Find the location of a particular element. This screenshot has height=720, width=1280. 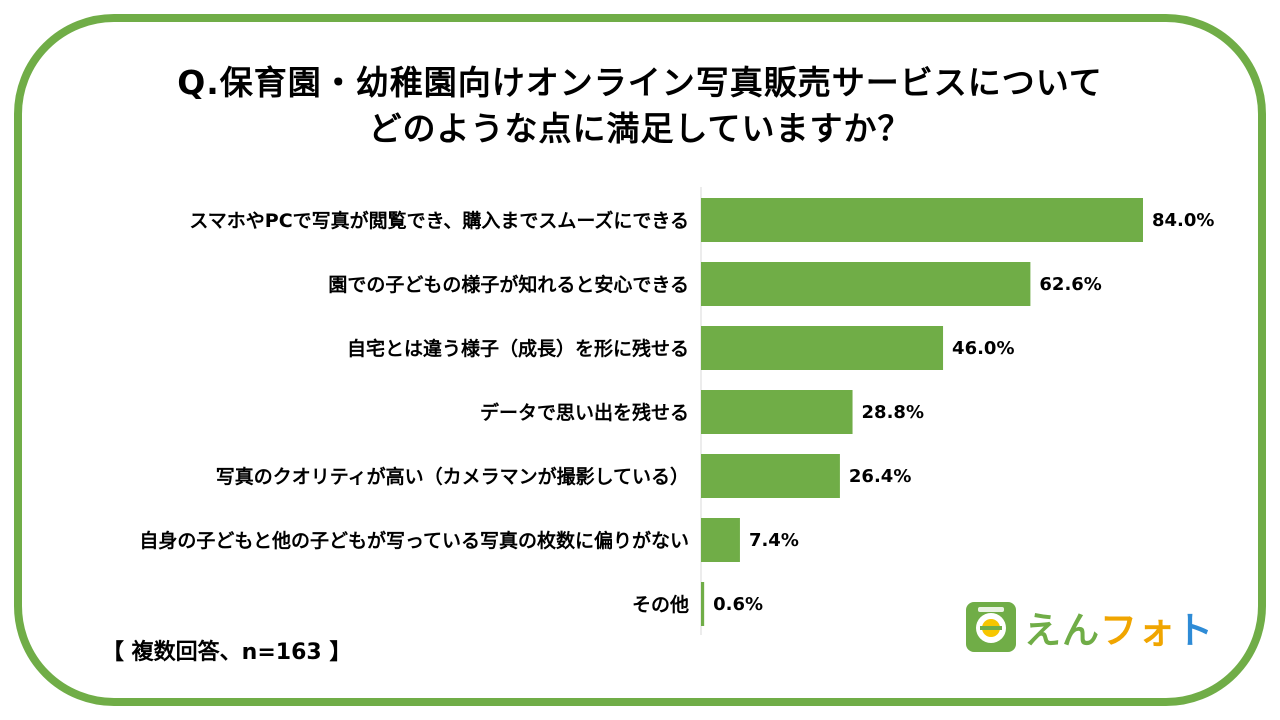

sample-size-note: 【 複数回答、n=163 】 is located at coordinates (227, 652).